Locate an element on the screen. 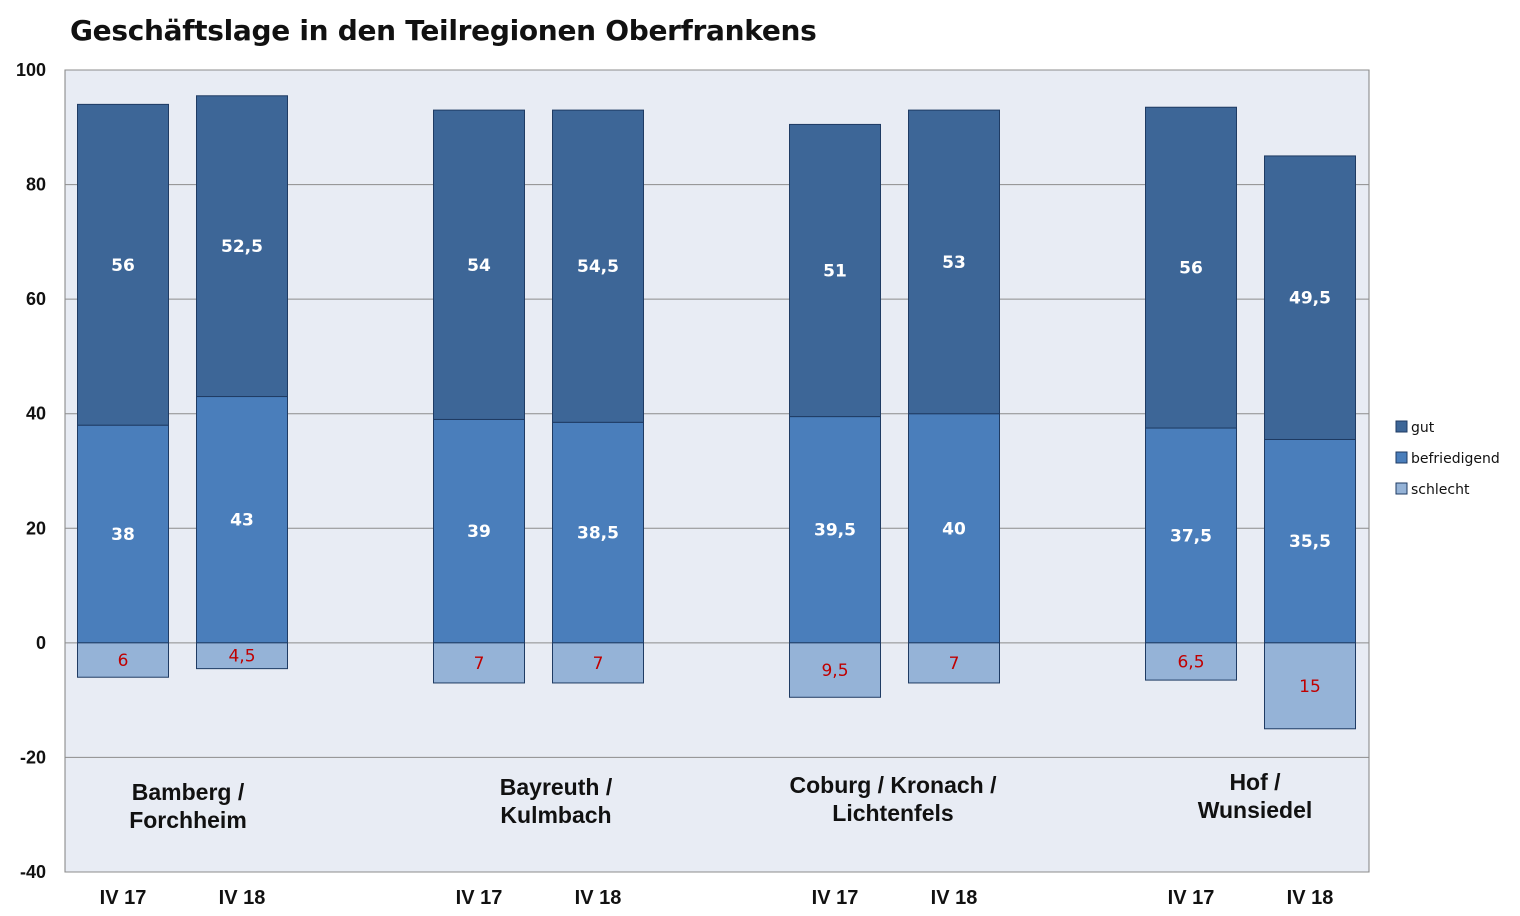  data-label-gut: 52,5 is located at coordinates (242, 247).